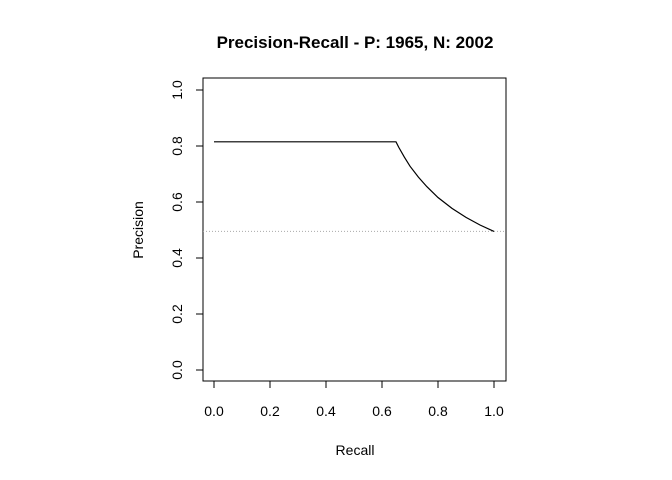  Describe the element at coordinates (494, 411) in the screenshot. I see `x-tick-label: 1.0` at that location.